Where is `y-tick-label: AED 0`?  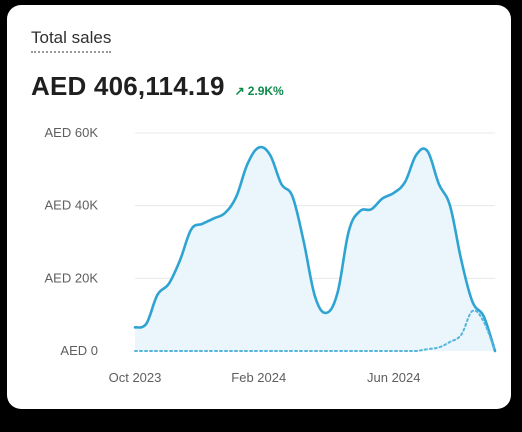
y-tick-label: AED 0 is located at coordinates (79, 350).